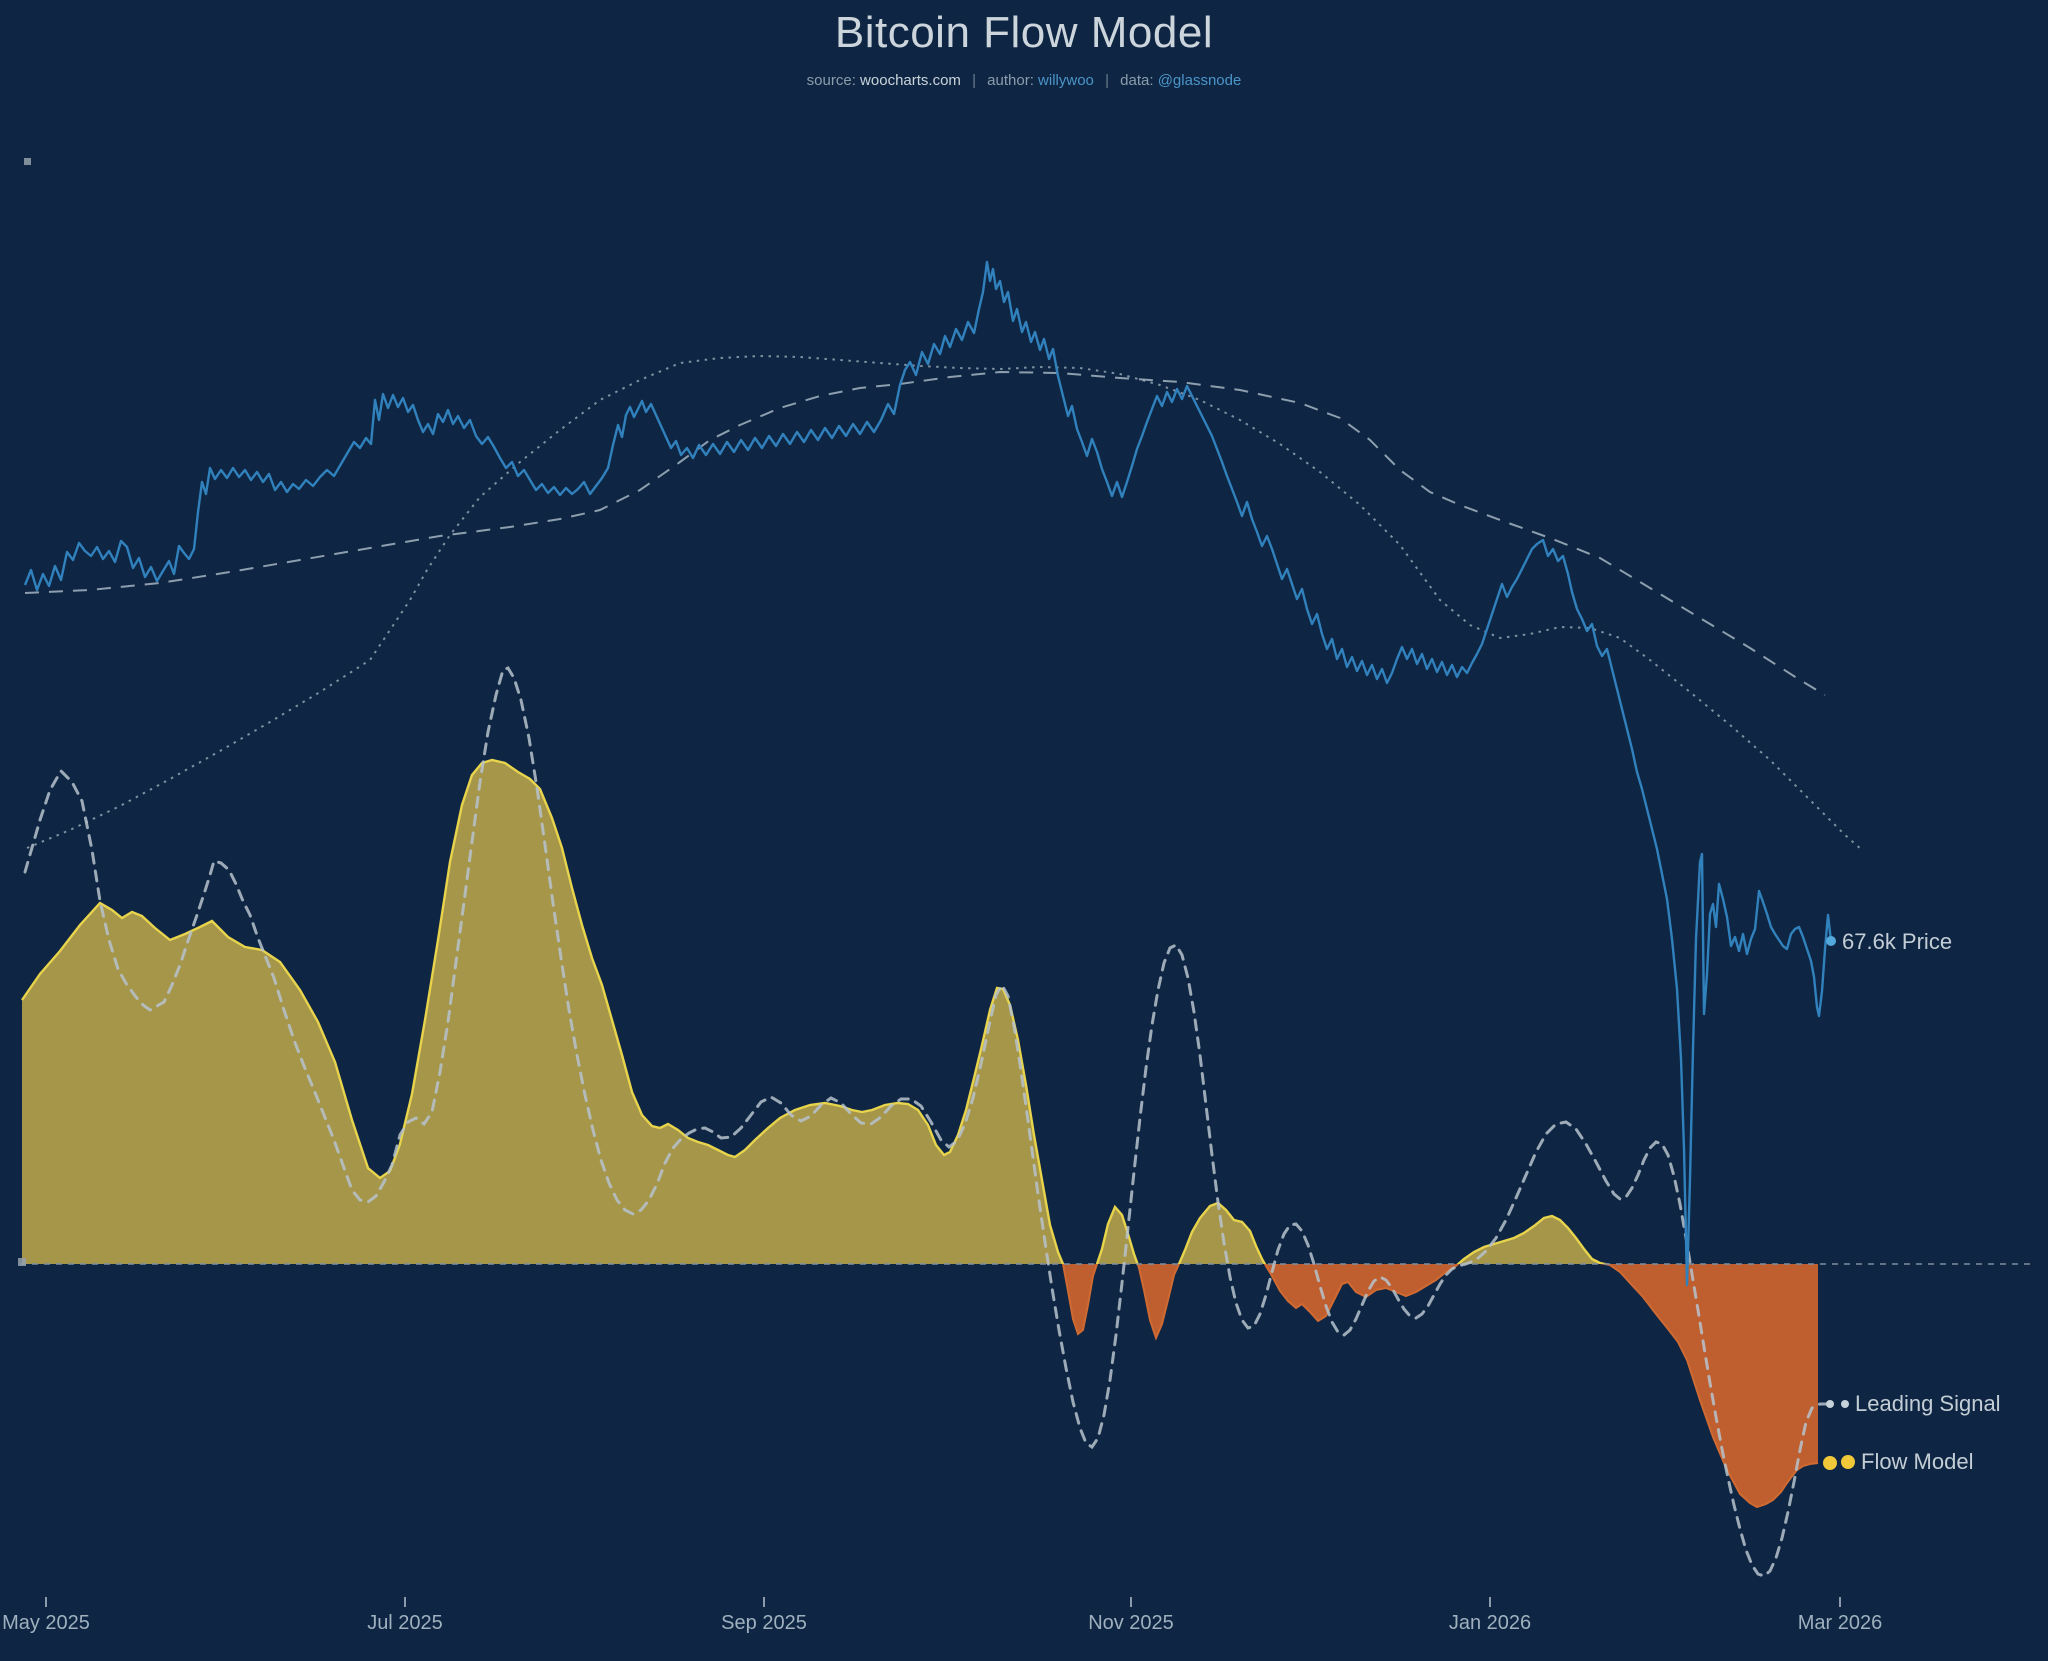 The image size is (2048, 1661). I want to click on x-axis-label: Jul 2025, so click(405, 1623).